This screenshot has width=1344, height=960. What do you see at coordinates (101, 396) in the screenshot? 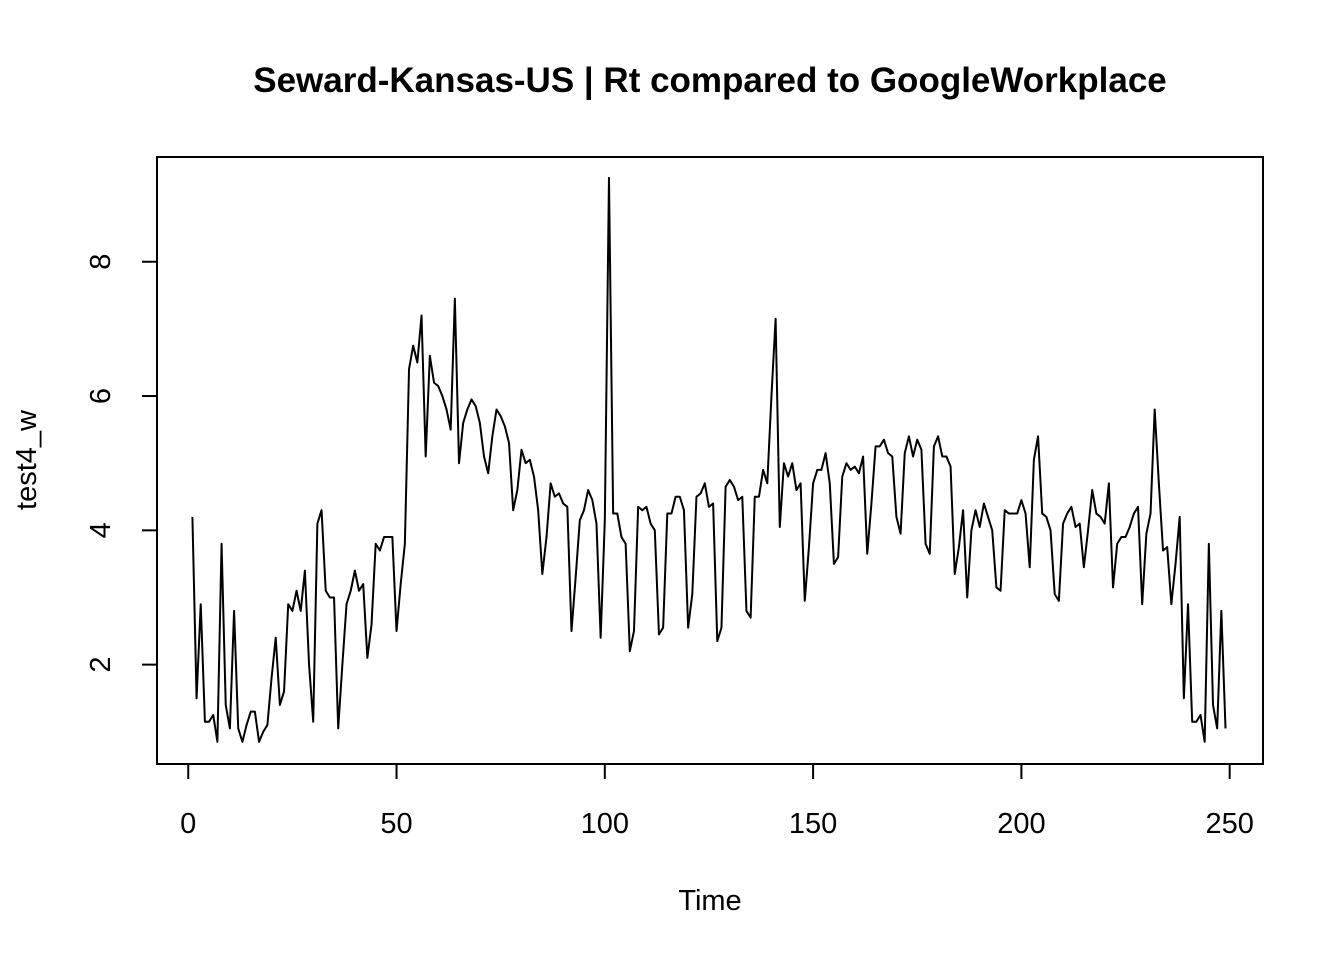
I see `y-tick-label: 6` at bounding box center [101, 396].